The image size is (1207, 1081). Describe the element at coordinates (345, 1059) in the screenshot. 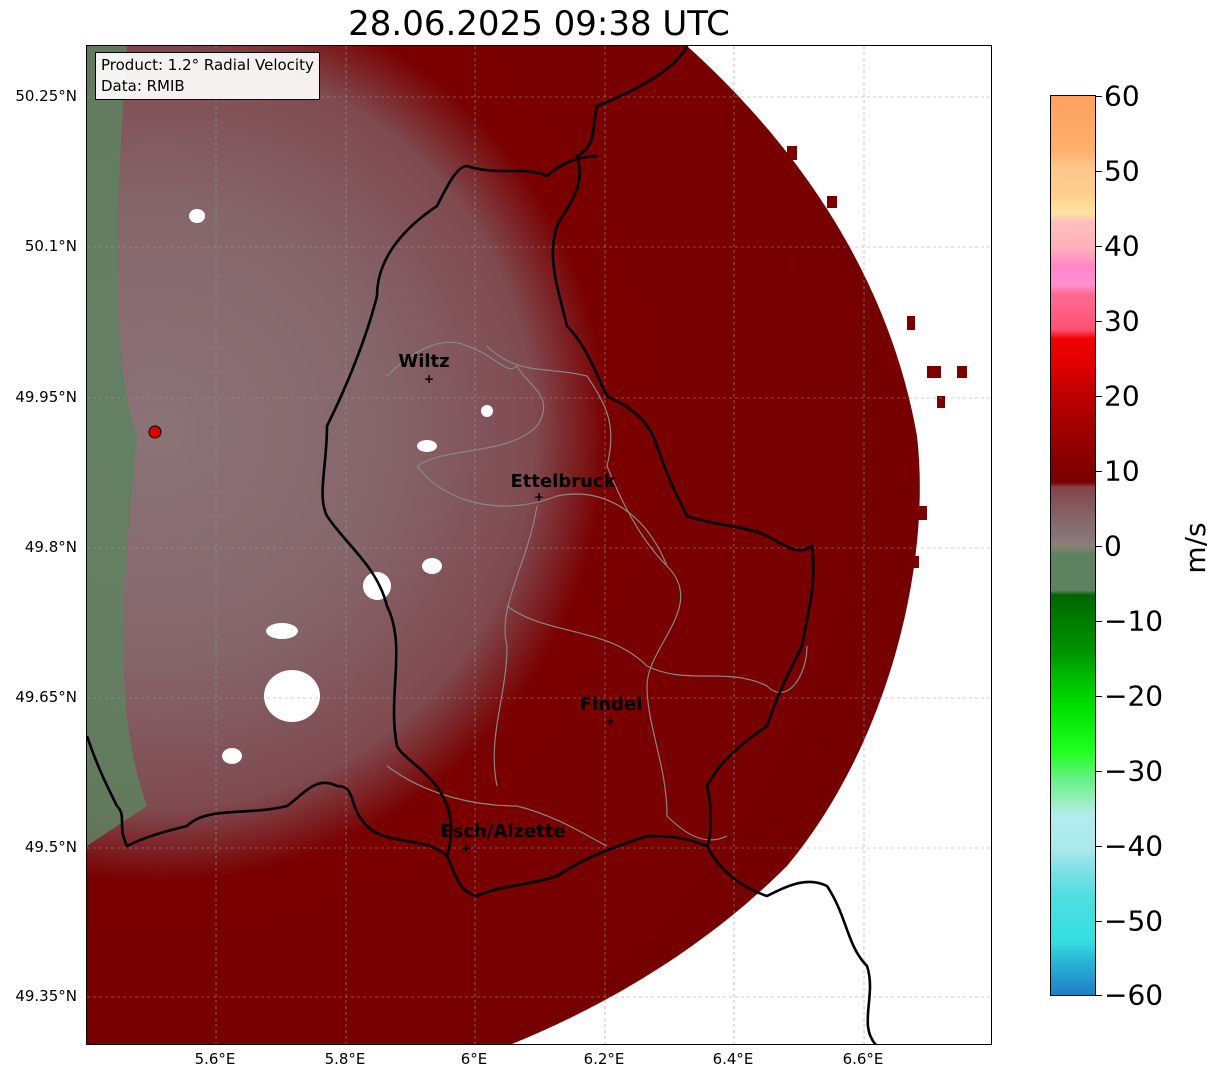

I see `lon-tick: 5.8°E` at that location.